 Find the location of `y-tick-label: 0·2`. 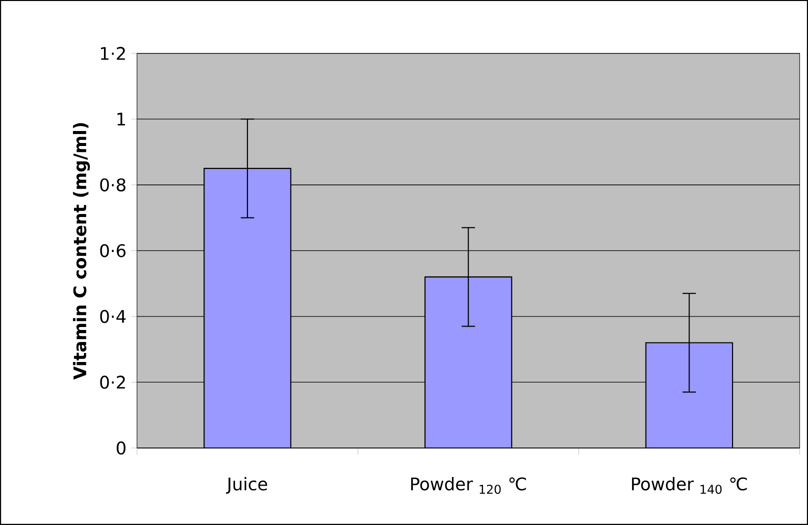

y-tick-label: 0·2 is located at coordinates (112, 382).